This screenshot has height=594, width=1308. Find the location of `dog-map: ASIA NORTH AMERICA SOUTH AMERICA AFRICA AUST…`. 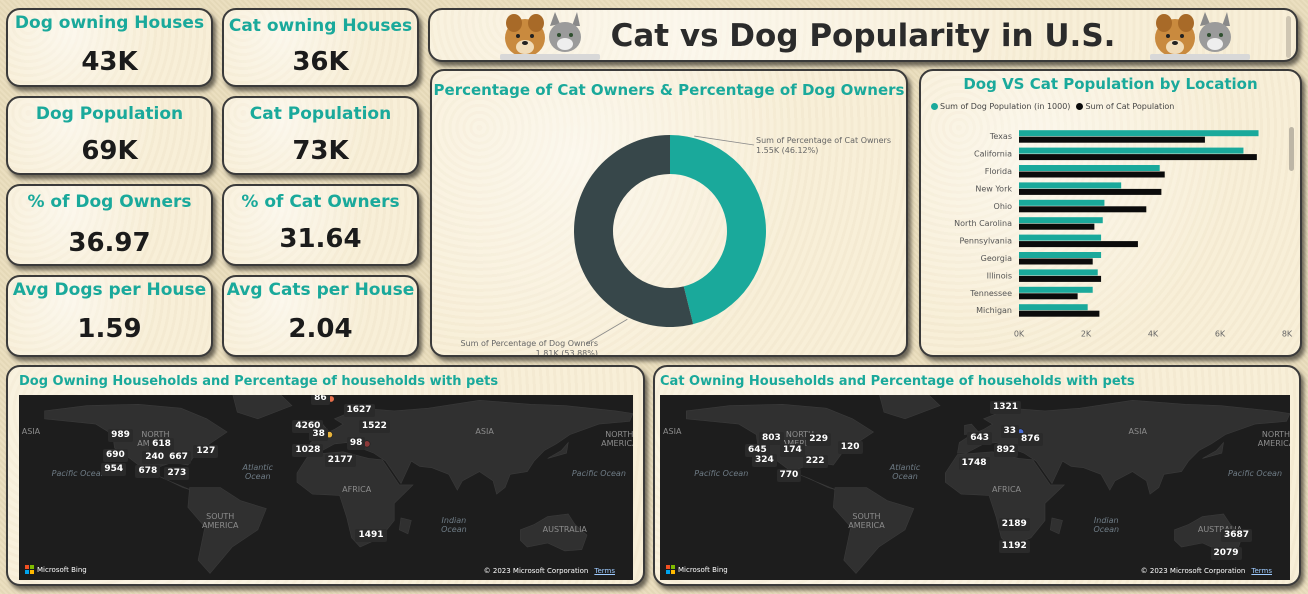

dog-map: ASIA NORTH AMERICA SOUTH AMERICA AFRICA AUST… is located at coordinates (326, 487).